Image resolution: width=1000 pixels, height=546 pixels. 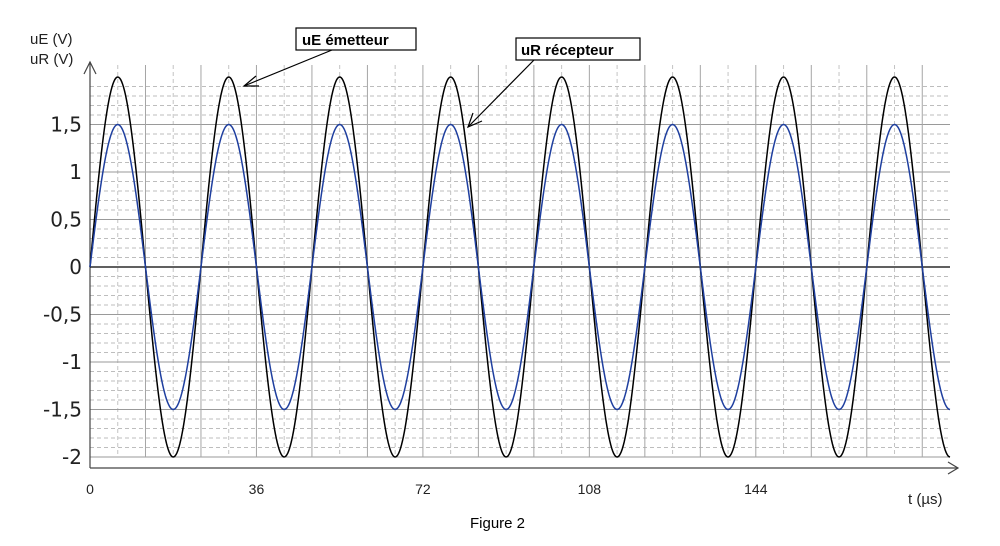 What do you see at coordinates (288, 68) in the screenshot?
I see `callout-ue-arrow` at bounding box center [288, 68].